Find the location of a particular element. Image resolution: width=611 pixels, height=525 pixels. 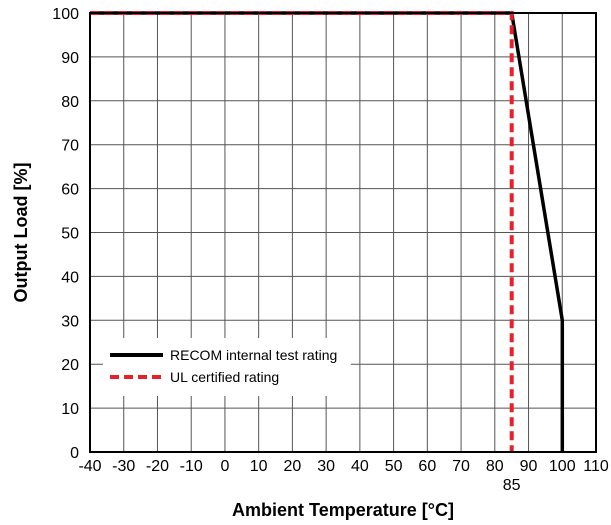

x-axis-title: Ambient Temperature [°C] is located at coordinates (343, 510).